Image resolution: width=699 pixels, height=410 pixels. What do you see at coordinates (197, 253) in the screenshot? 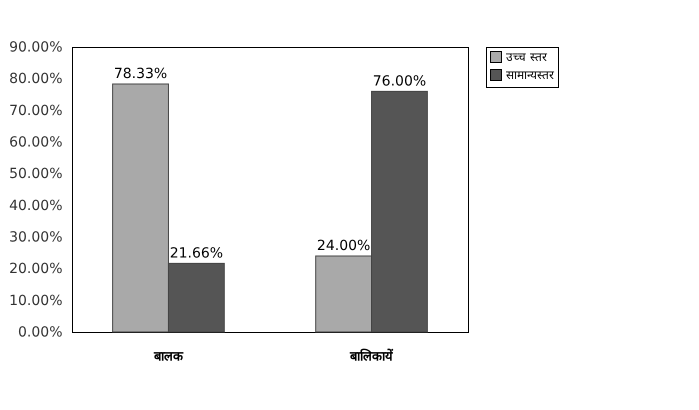
I see `data-label: 21.66%` at bounding box center [197, 253].